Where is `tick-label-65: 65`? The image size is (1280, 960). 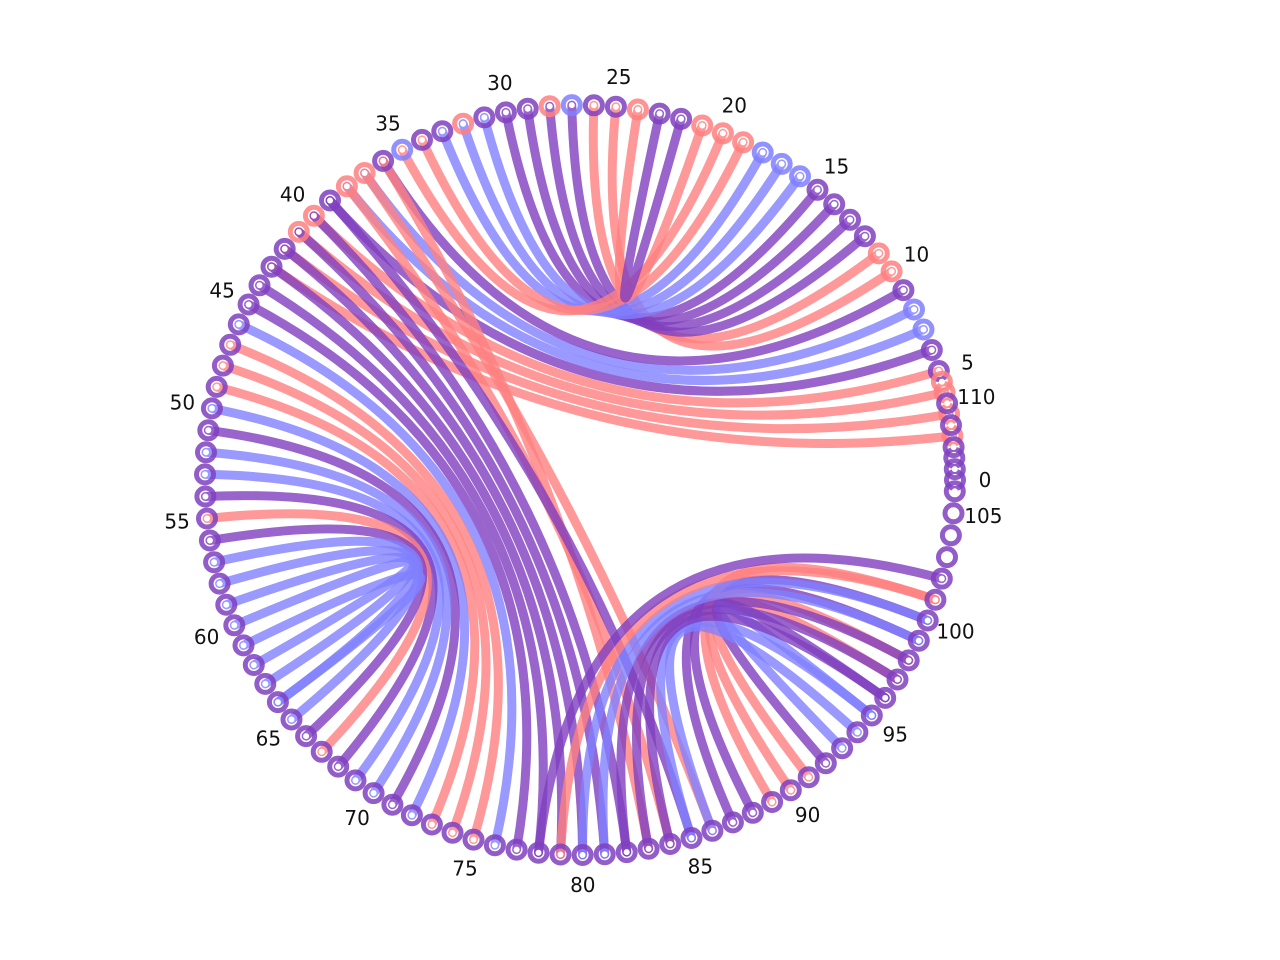 tick-label-65: 65 is located at coordinates (268, 739).